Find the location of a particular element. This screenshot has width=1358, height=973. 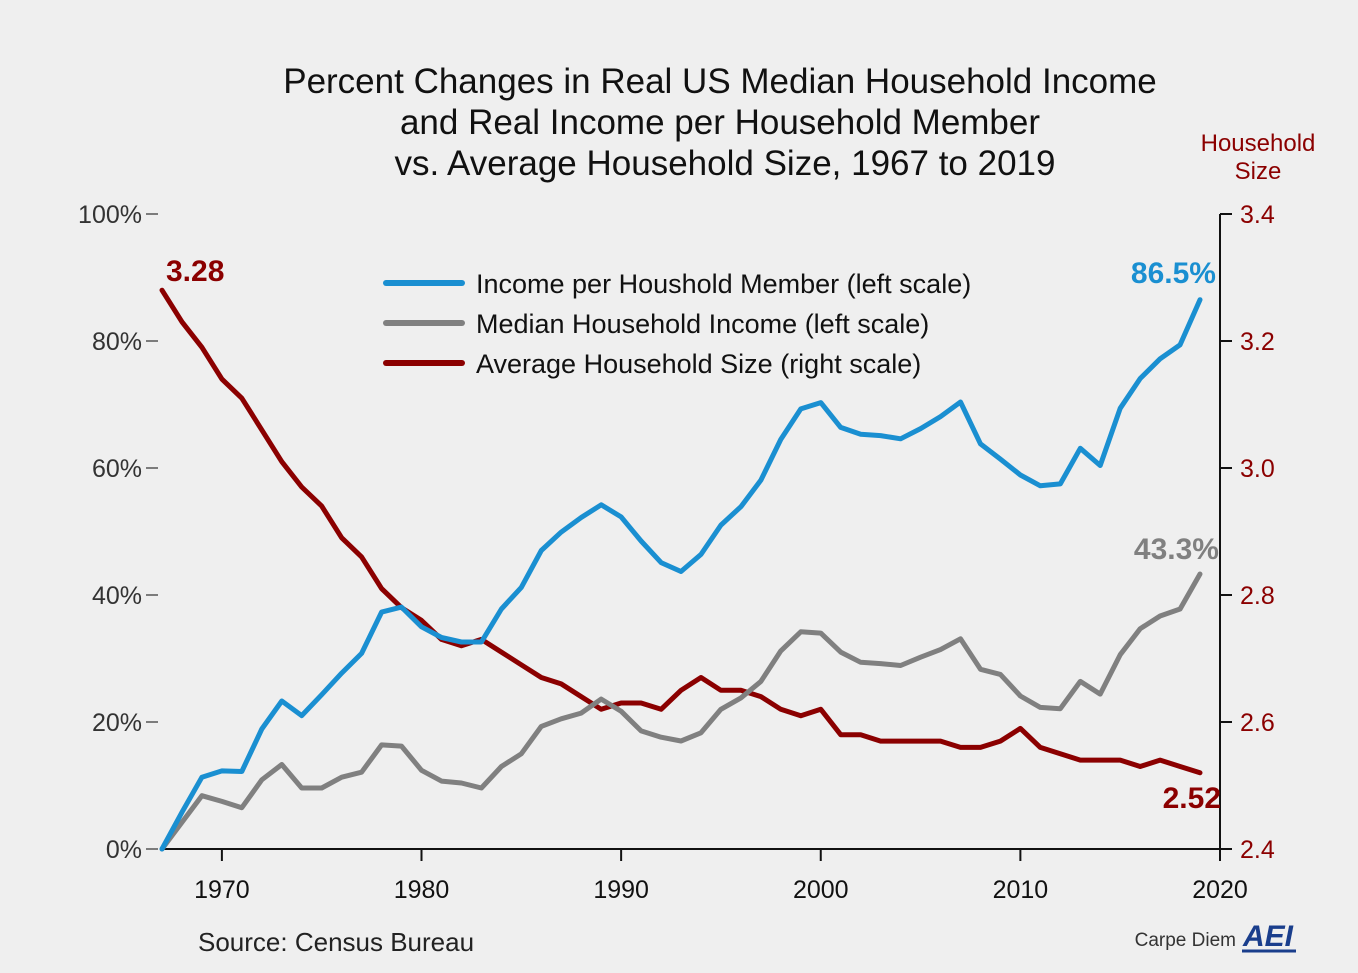

left-tick-label: 100% is located at coordinates (110, 215).